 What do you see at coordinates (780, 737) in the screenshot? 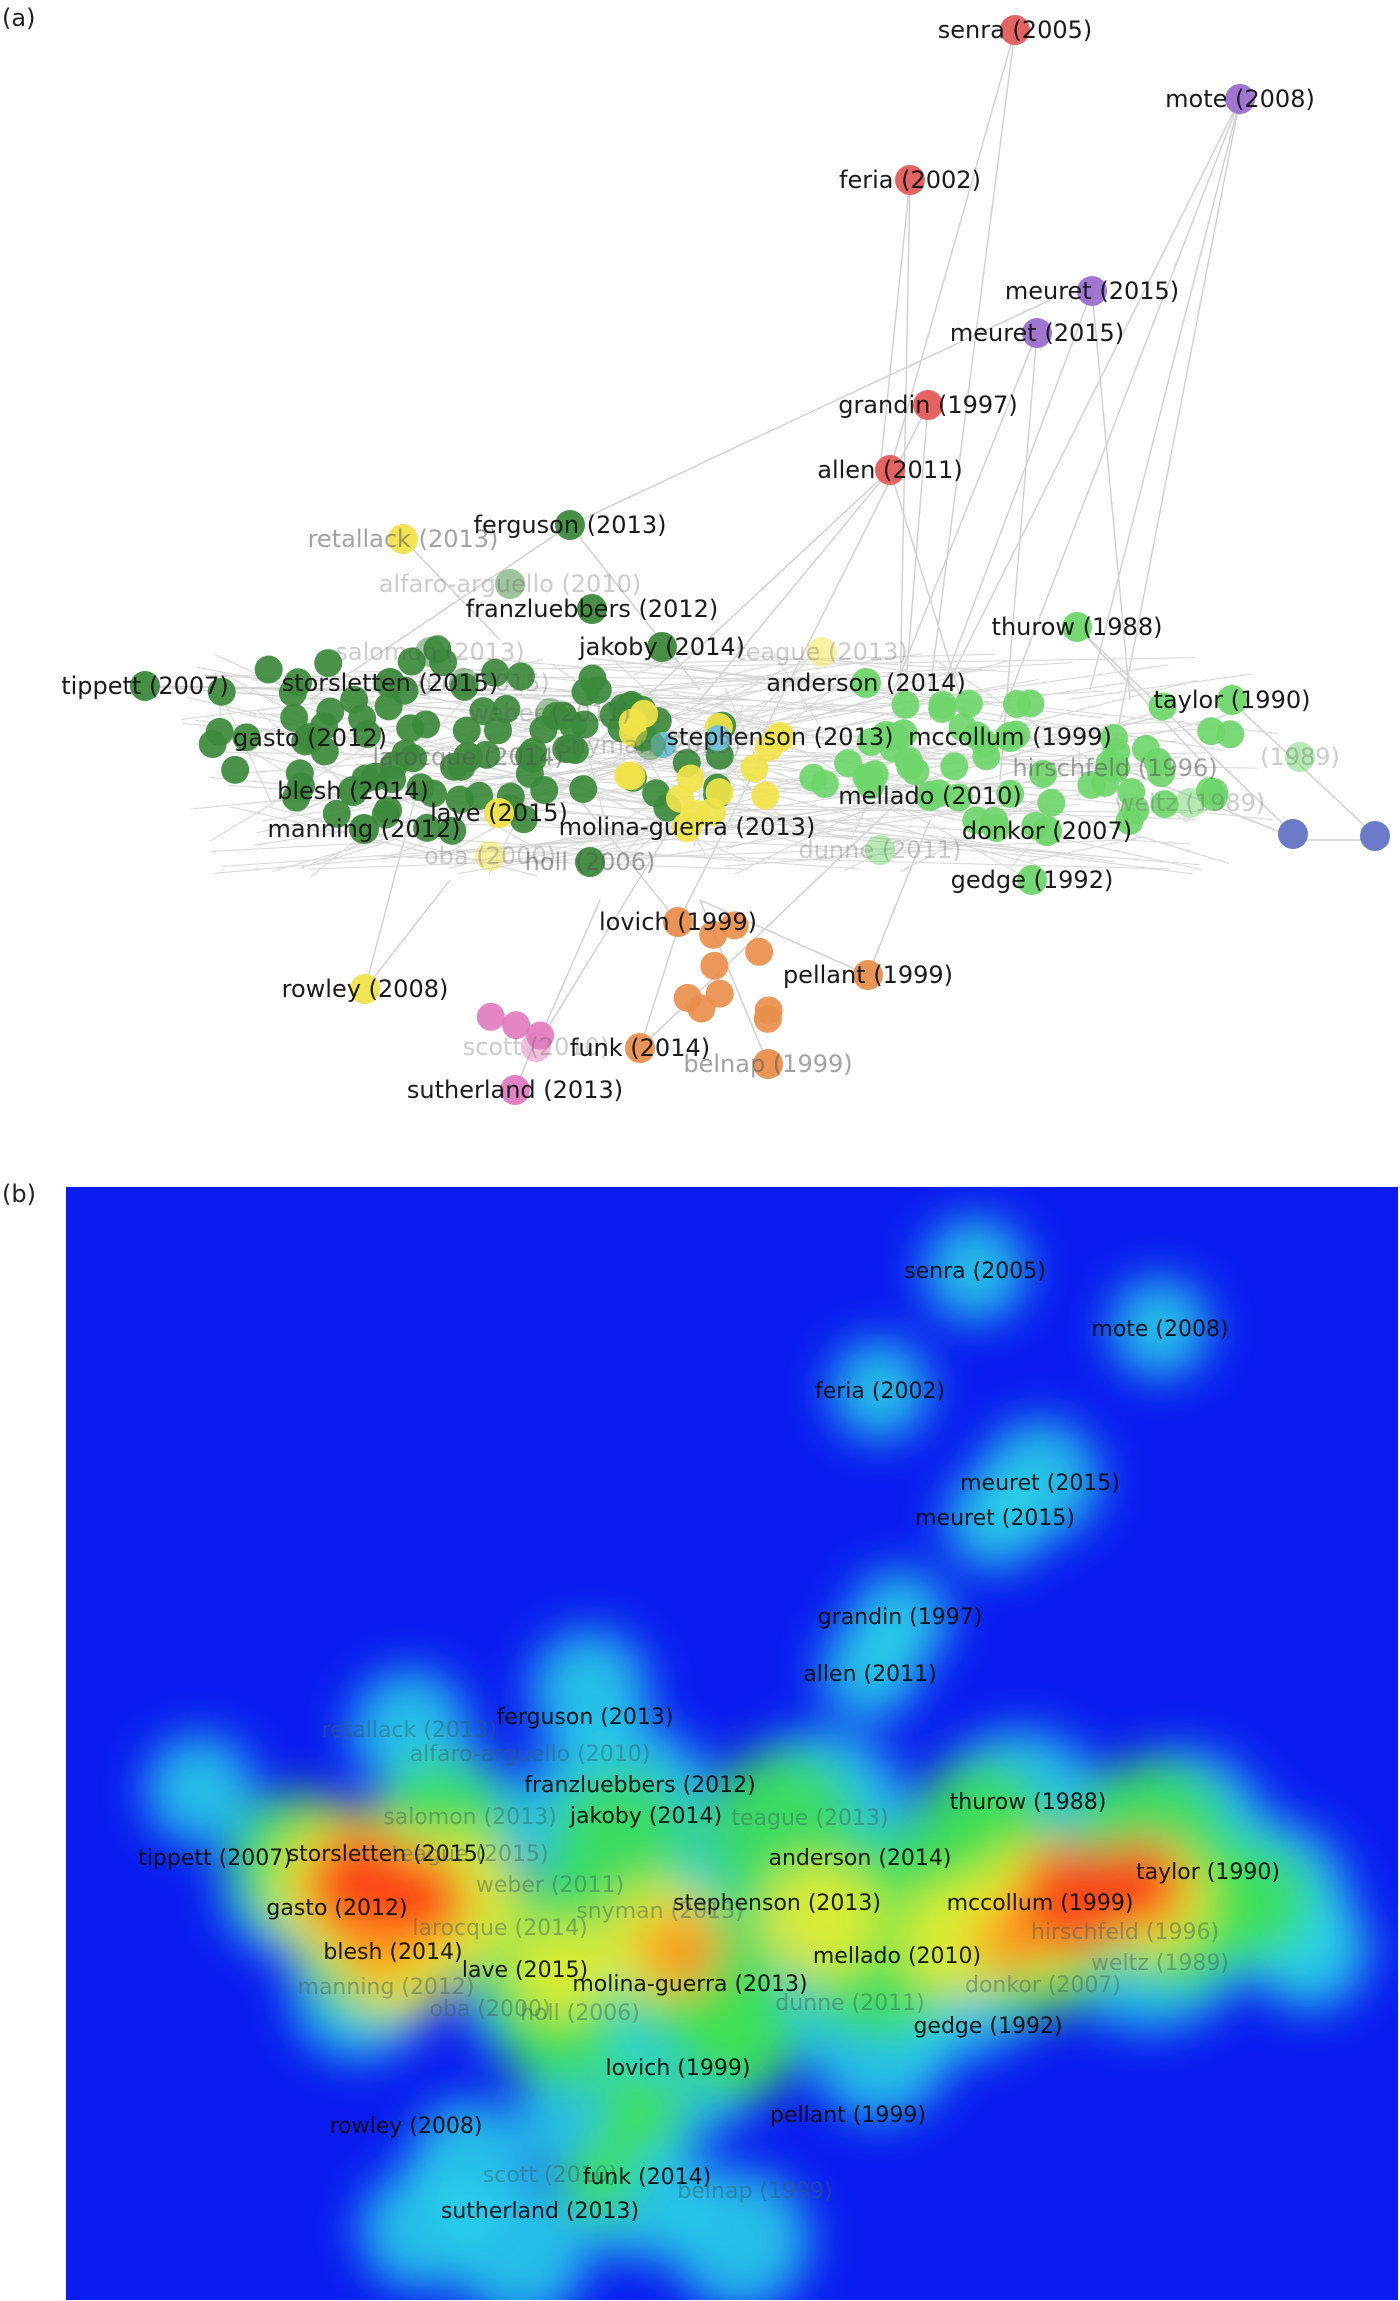
I see `label-stephenson-2013: stephenson (2013)` at bounding box center [780, 737].